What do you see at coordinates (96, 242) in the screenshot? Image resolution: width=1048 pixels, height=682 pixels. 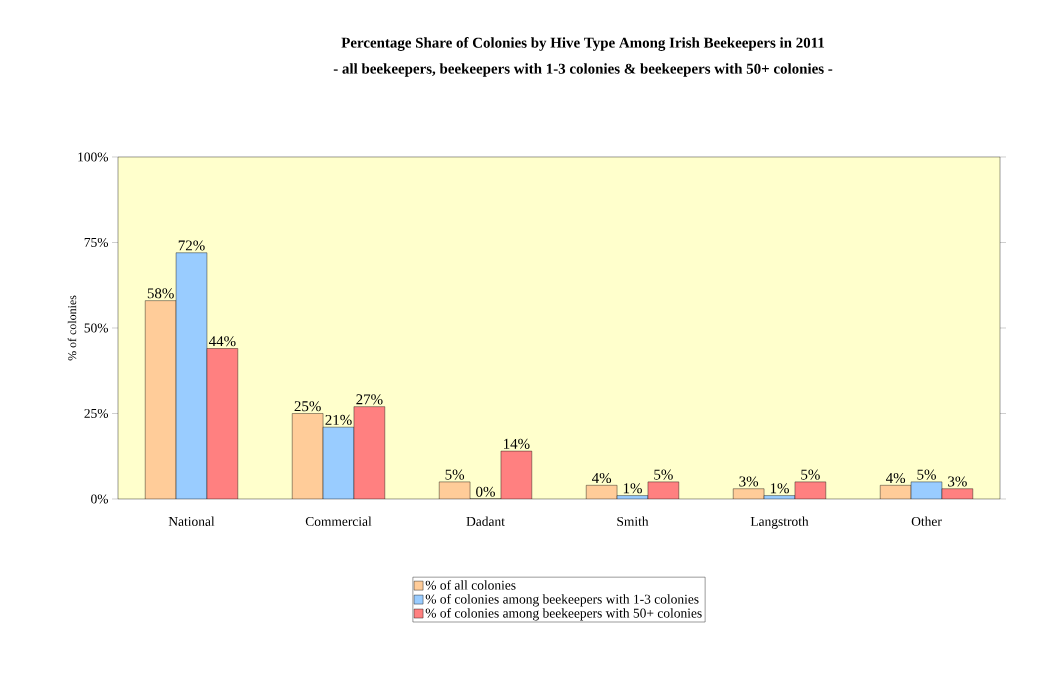 I see `y-tick-label: 75%` at bounding box center [96, 242].